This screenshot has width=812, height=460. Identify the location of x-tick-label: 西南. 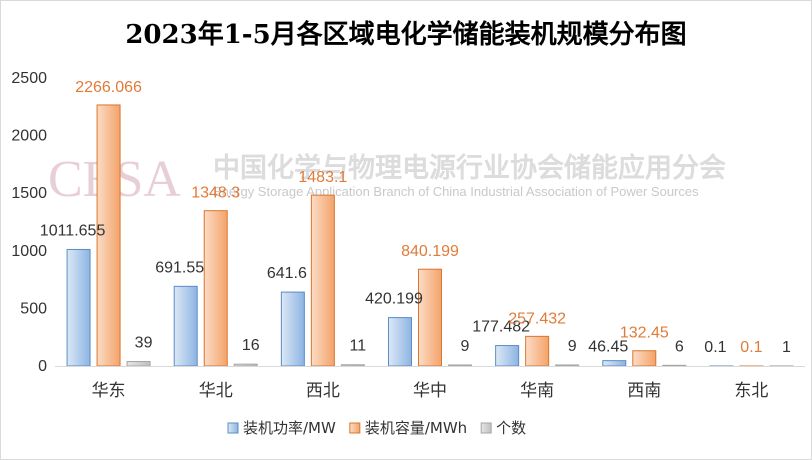
(644, 391).